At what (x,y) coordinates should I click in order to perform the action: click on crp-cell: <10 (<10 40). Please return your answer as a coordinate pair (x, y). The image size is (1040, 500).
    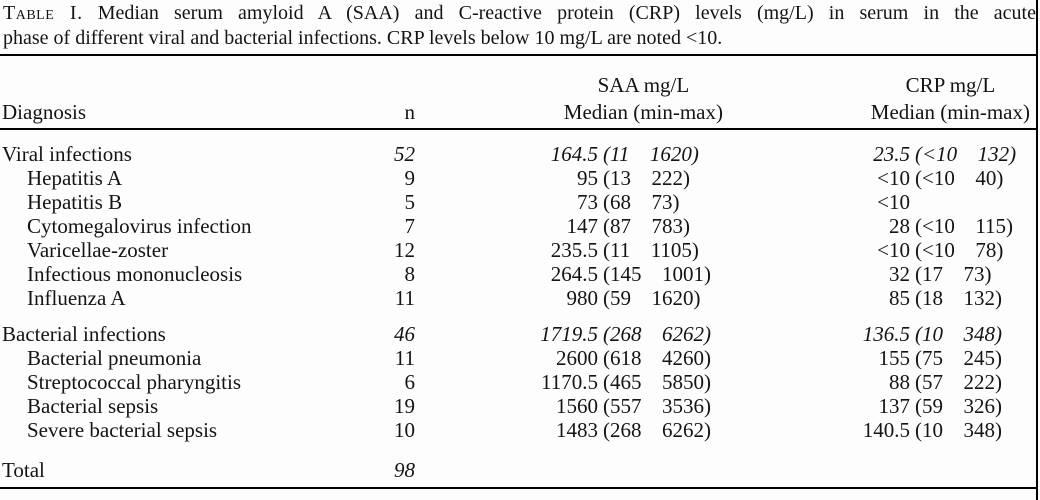
    Looking at the image, I should click on (880, 178).